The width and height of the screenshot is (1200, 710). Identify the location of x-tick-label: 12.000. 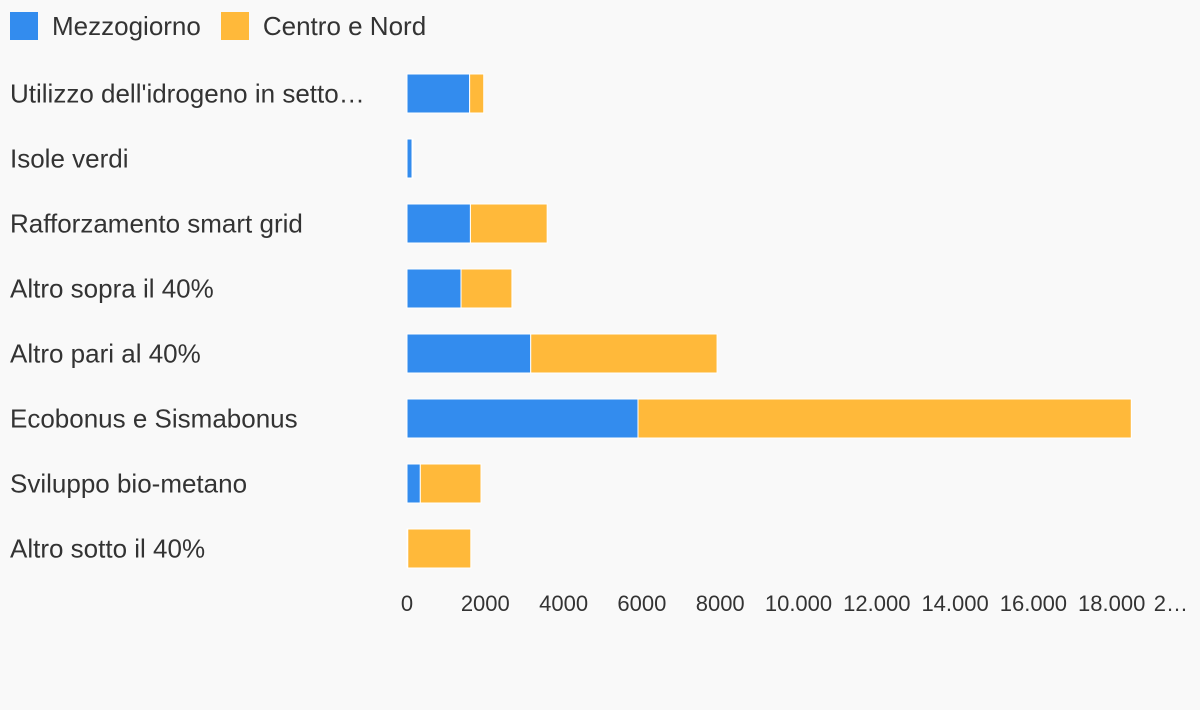
(876, 603).